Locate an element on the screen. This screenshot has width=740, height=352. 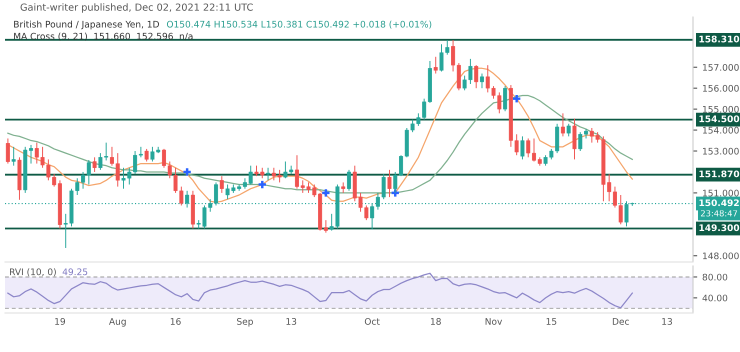
chart-subtitle: Gaint-writer published, Dec 02, 2021 22:11 UTC is located at coordinates (136, 8).